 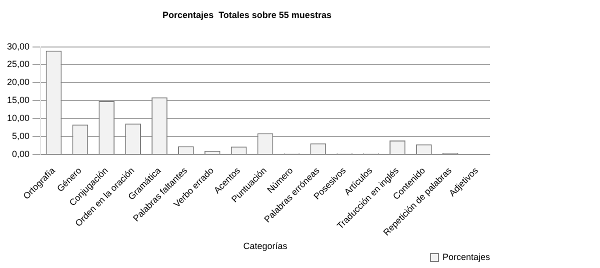 I want to click on chart-title: Porcentajes Totales sobre 55 muestras, so click(x=247, y=15).